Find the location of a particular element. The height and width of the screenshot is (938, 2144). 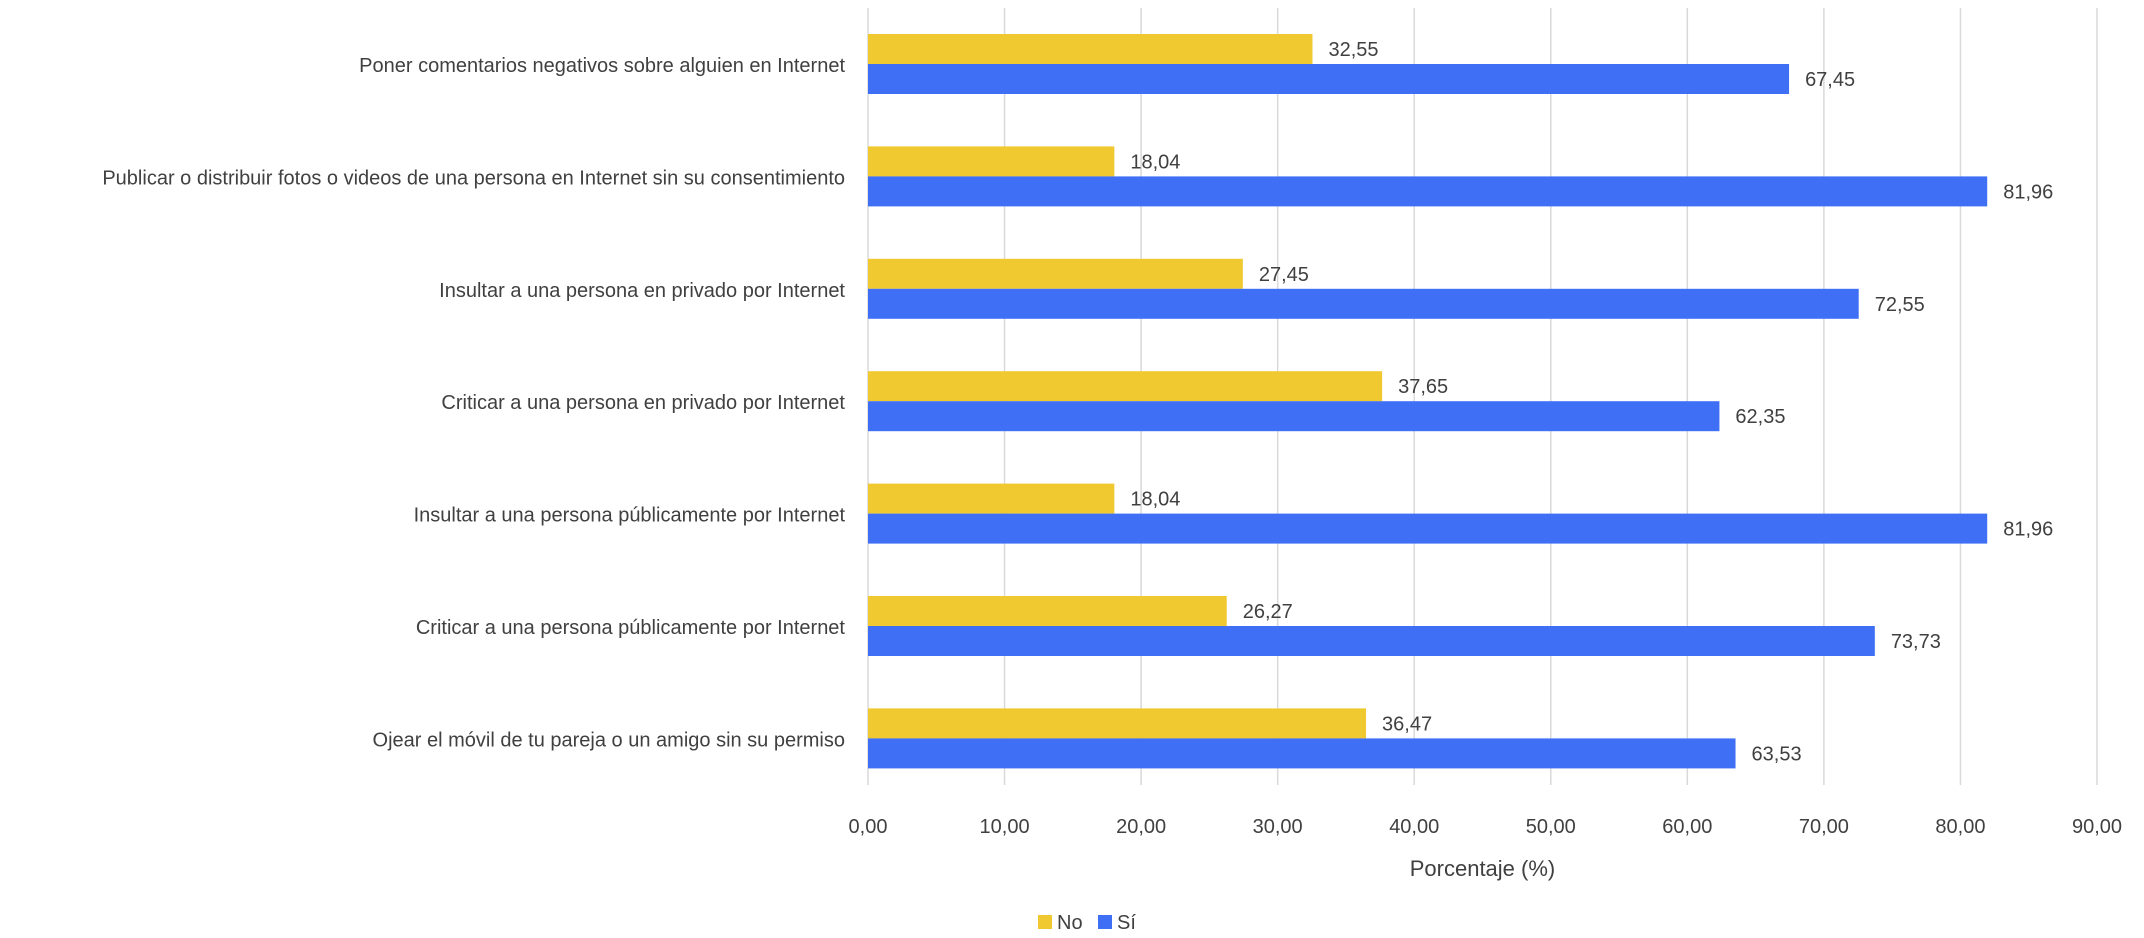

x-tick-label: 60,00 is located at coordinates (1687, 827).